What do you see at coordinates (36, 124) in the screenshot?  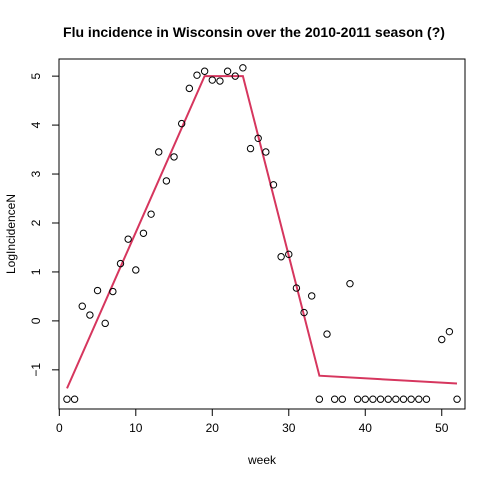 I see `y-tick-label: 4` at bounding box center [36, 124].